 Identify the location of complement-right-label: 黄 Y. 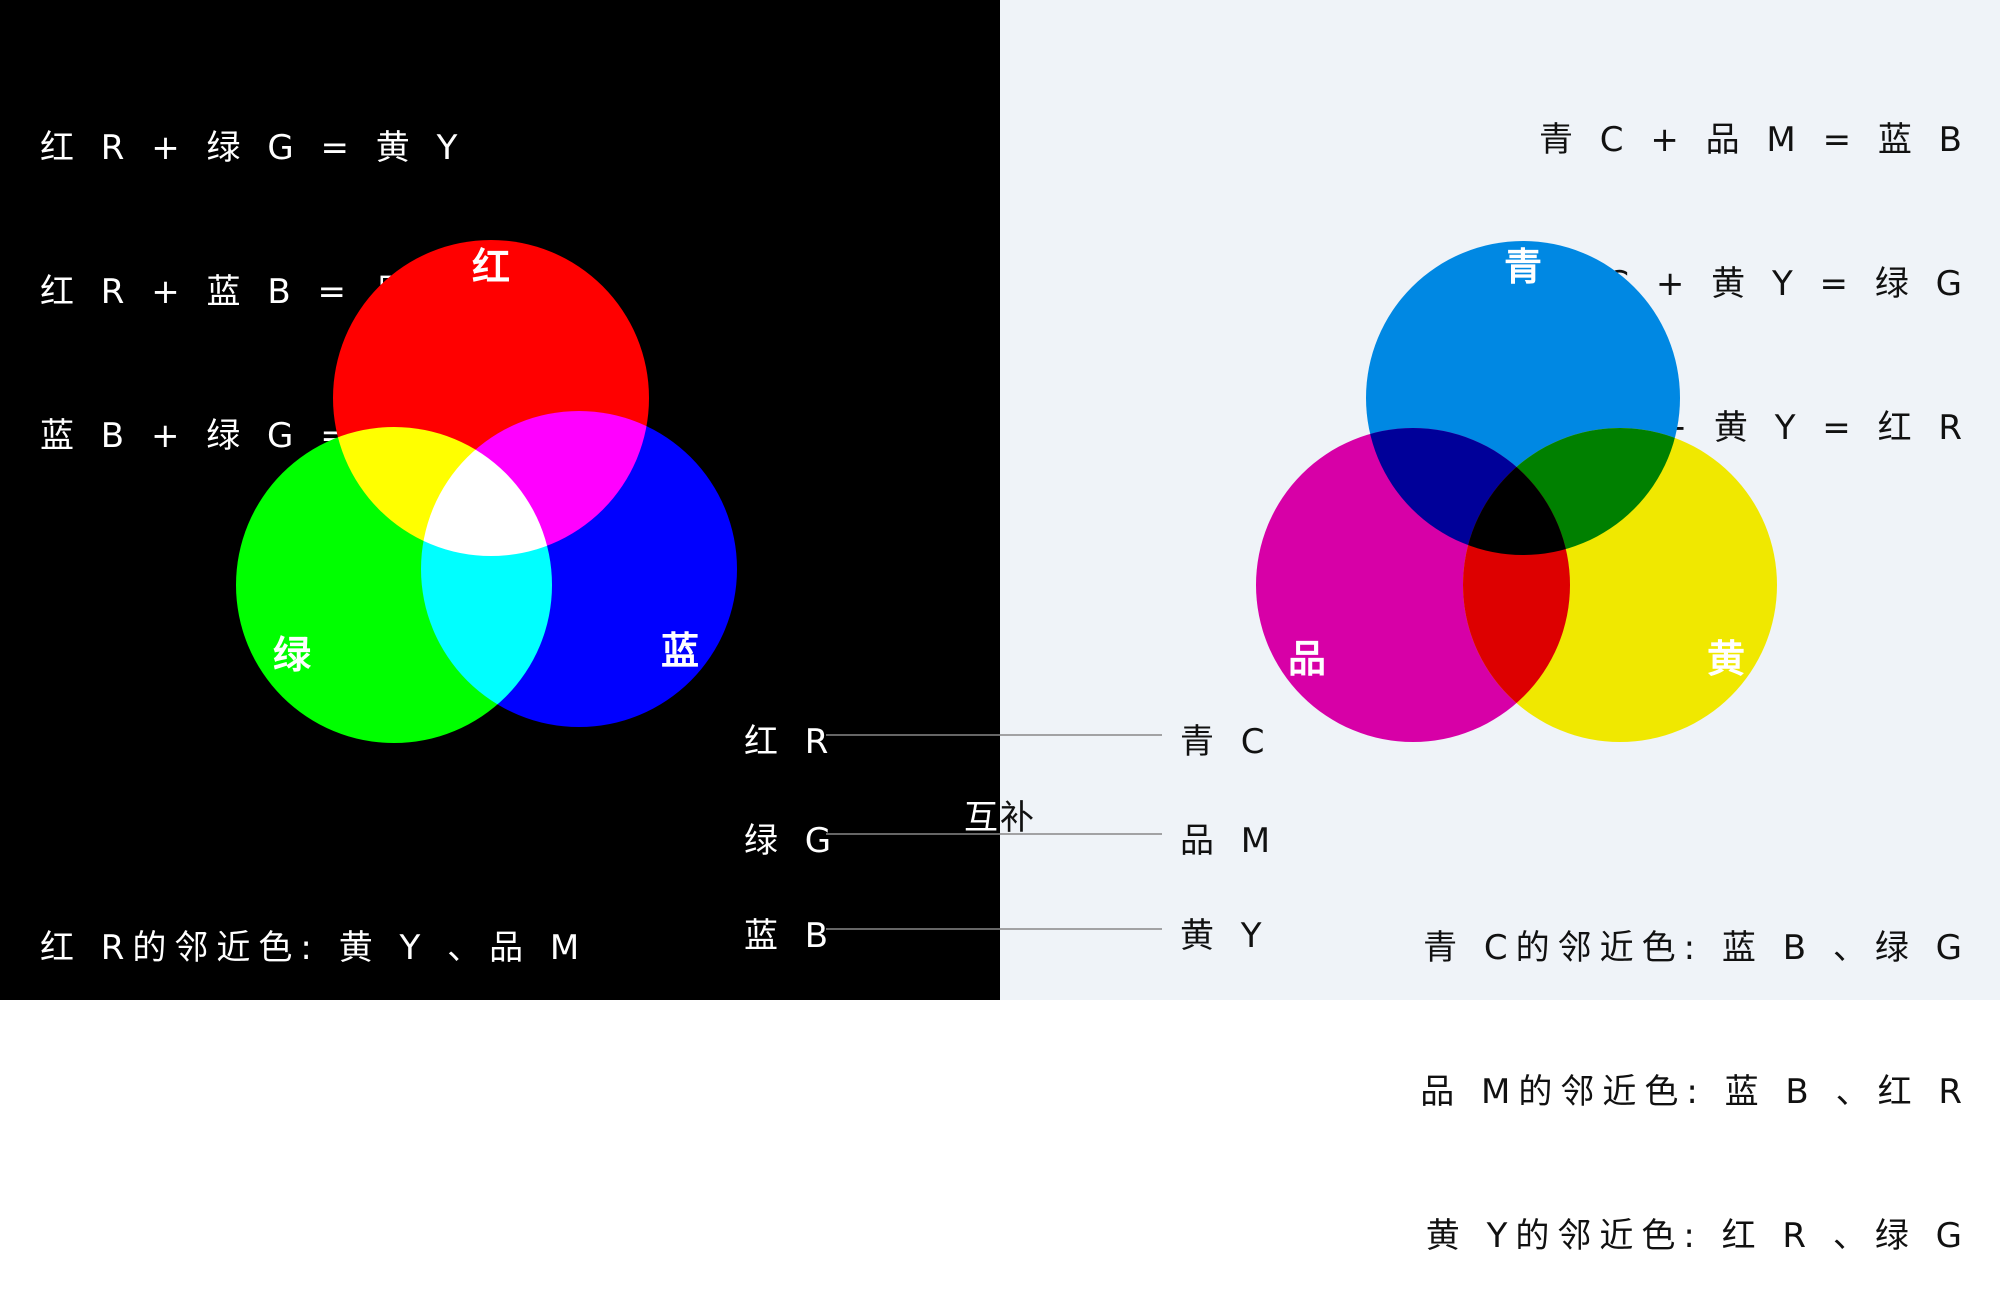
(1225, 936).